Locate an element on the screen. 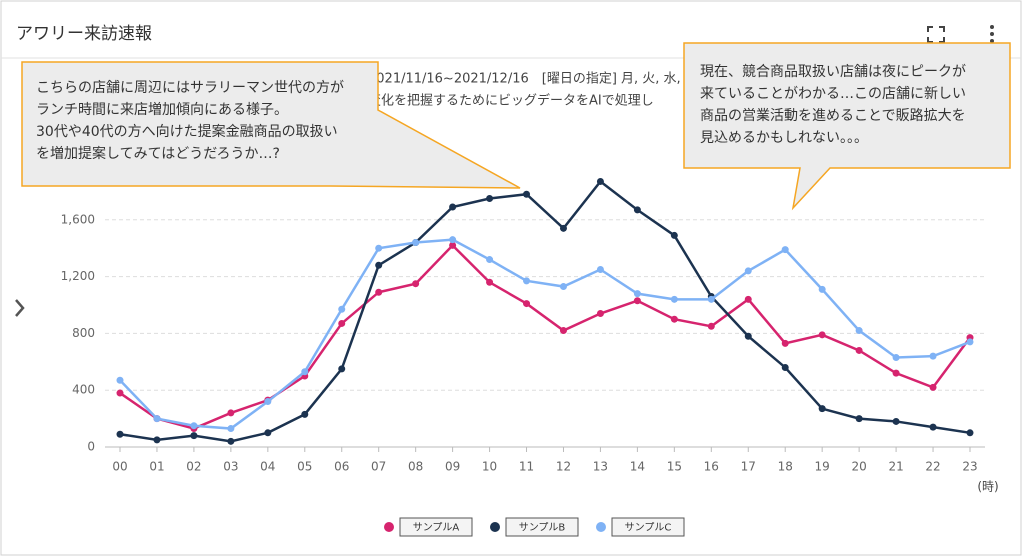 The width and height of the screenshot is (1024, 558). x-unit-label: (時) is located at coordinates (987, 487).